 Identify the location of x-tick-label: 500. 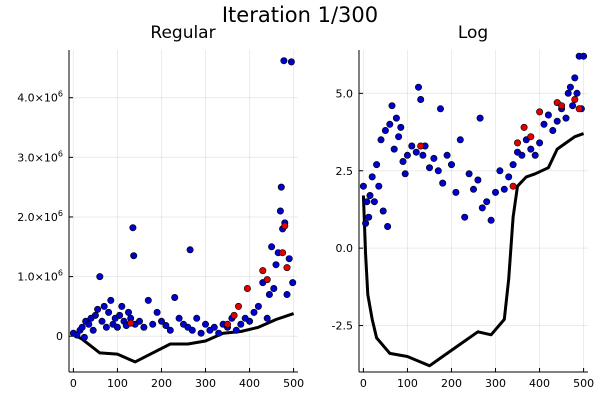
(583, 383).